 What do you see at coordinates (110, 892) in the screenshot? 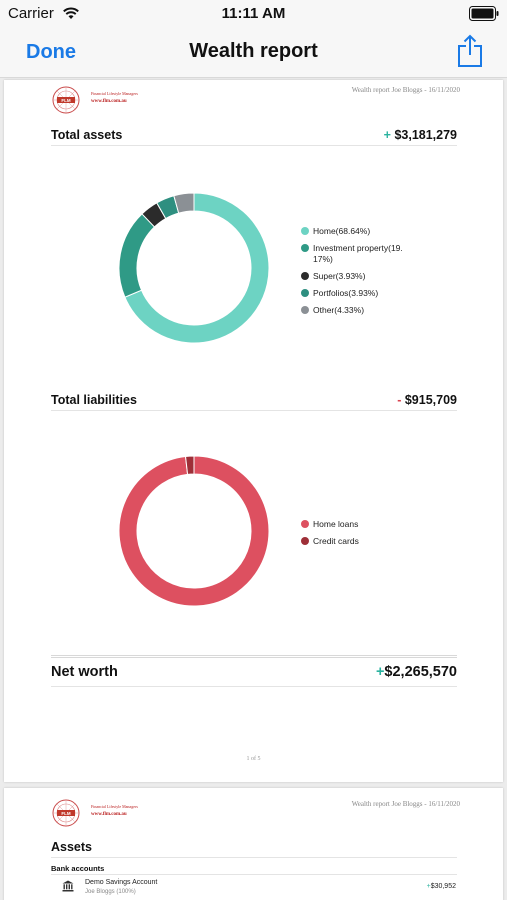
I see `account-owner: Joe Bloggs (100%)` at bounding box center [110, 892].